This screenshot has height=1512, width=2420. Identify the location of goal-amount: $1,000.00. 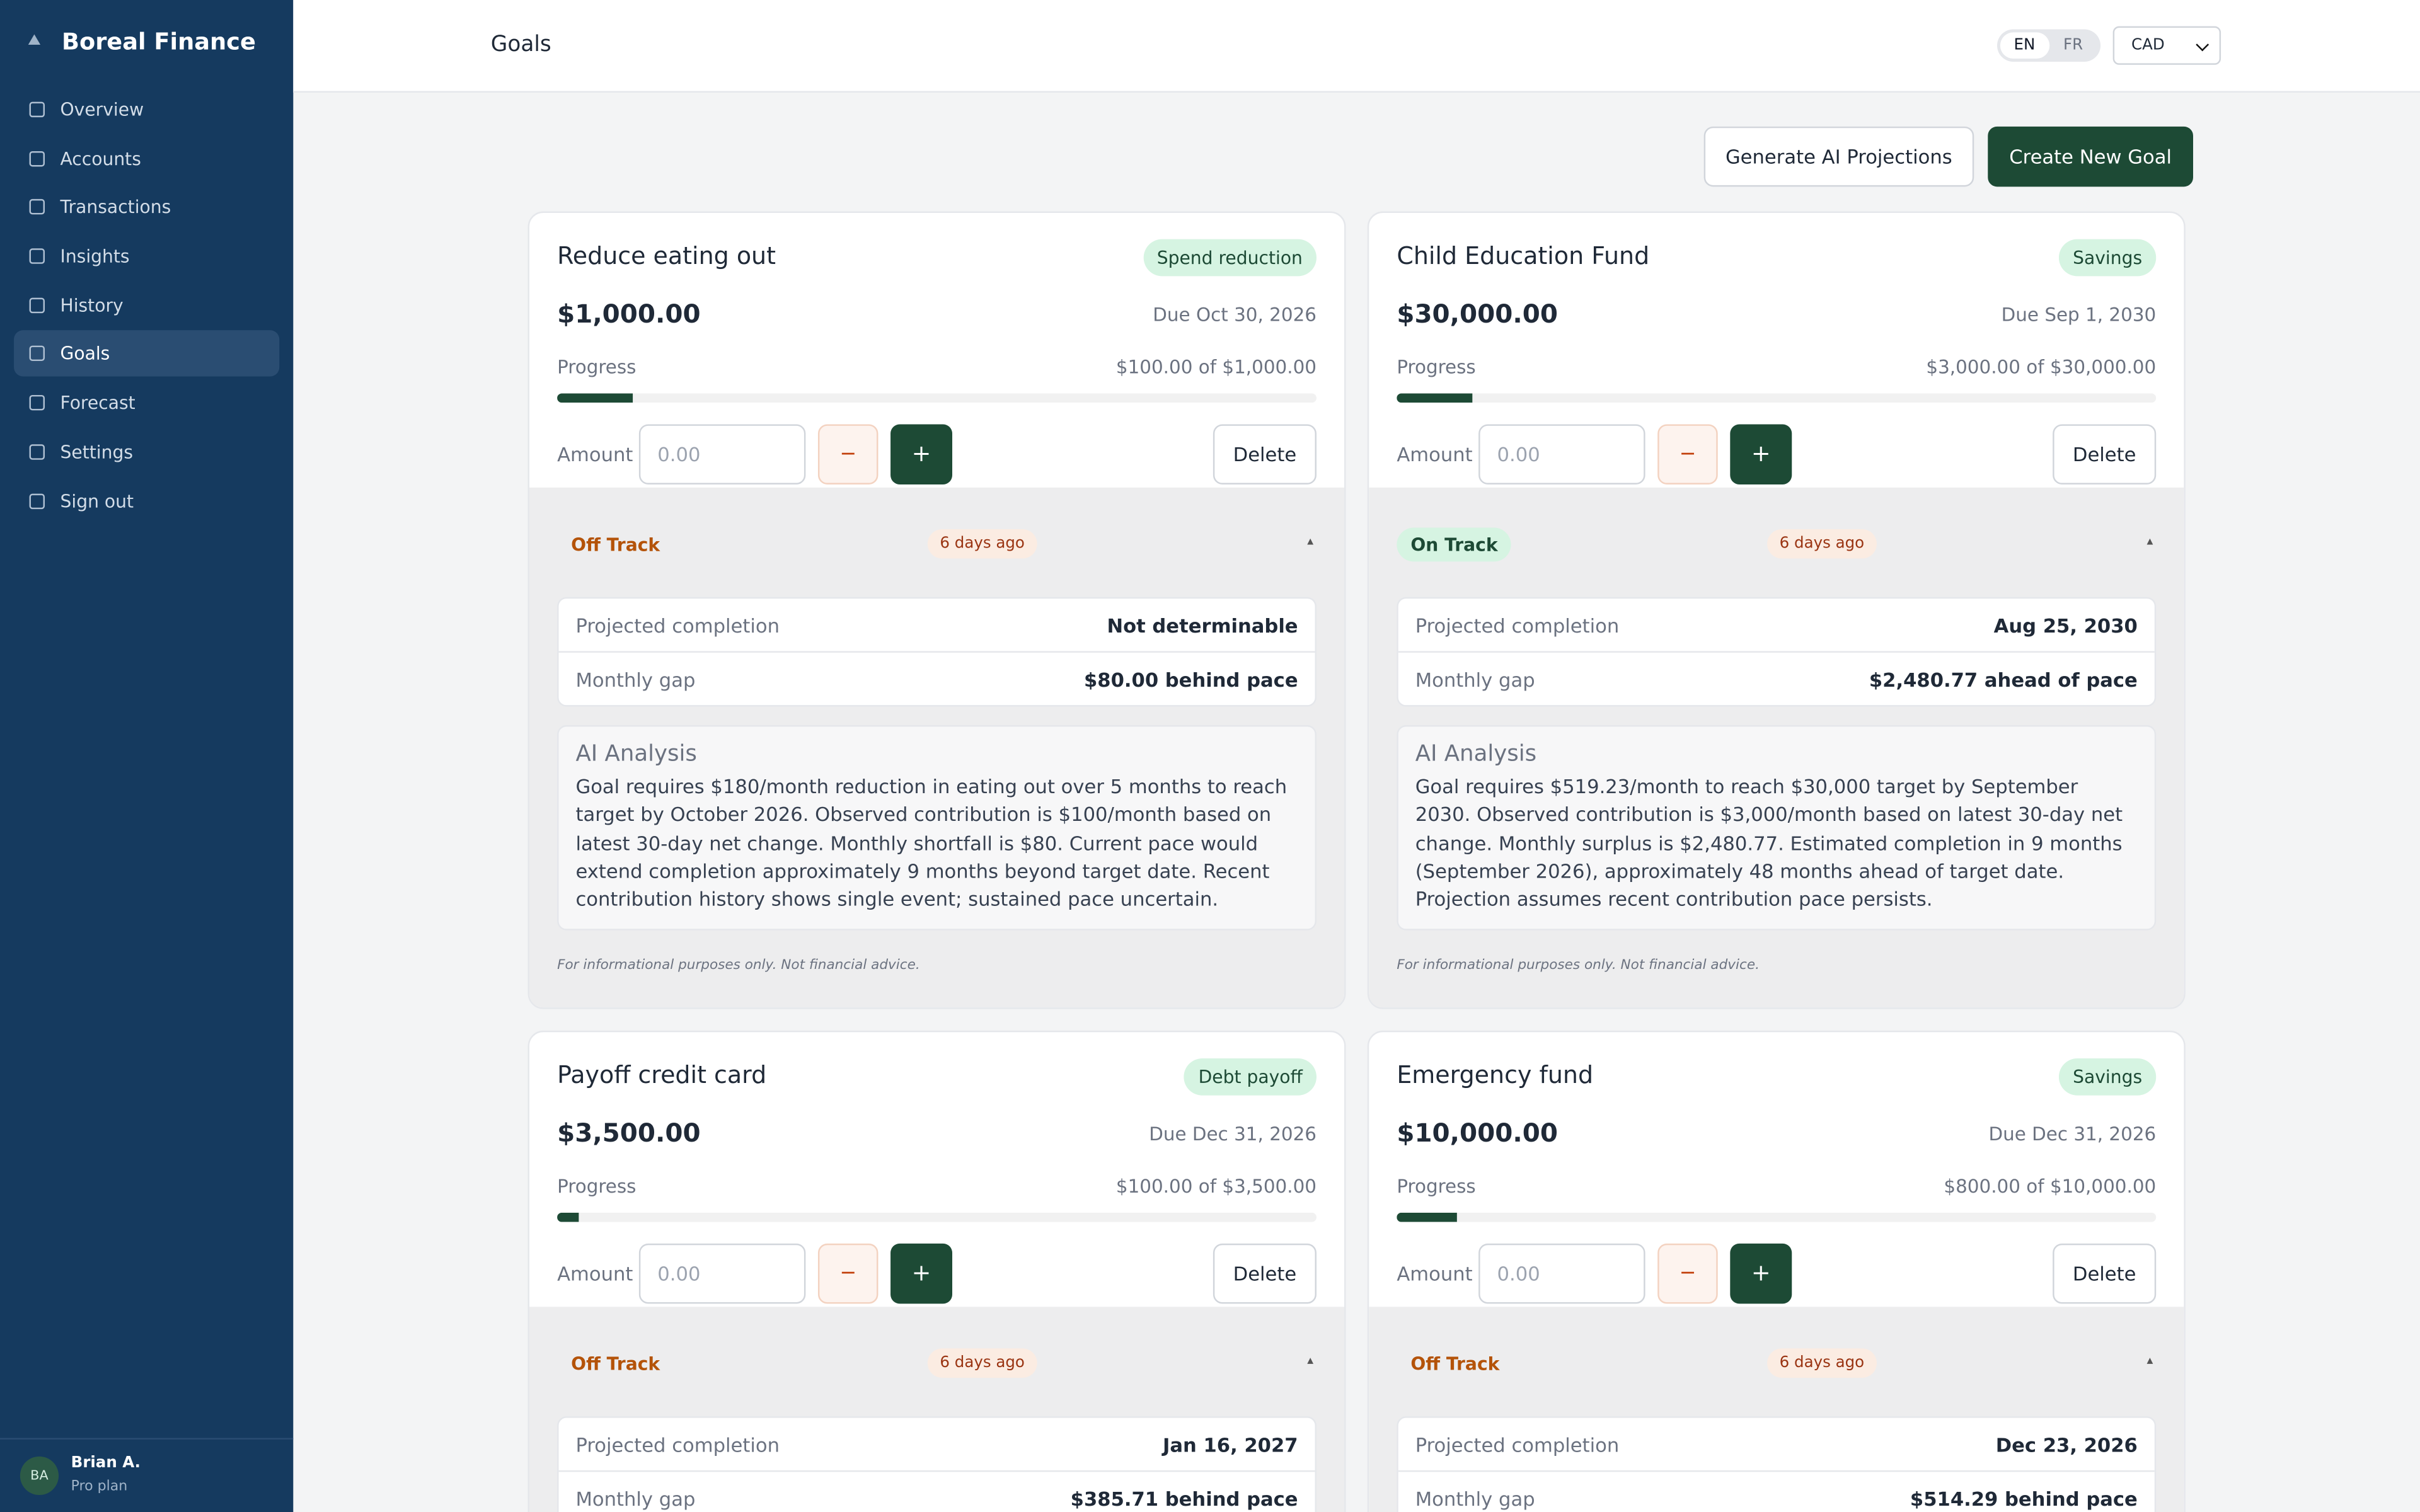
(629, 314).